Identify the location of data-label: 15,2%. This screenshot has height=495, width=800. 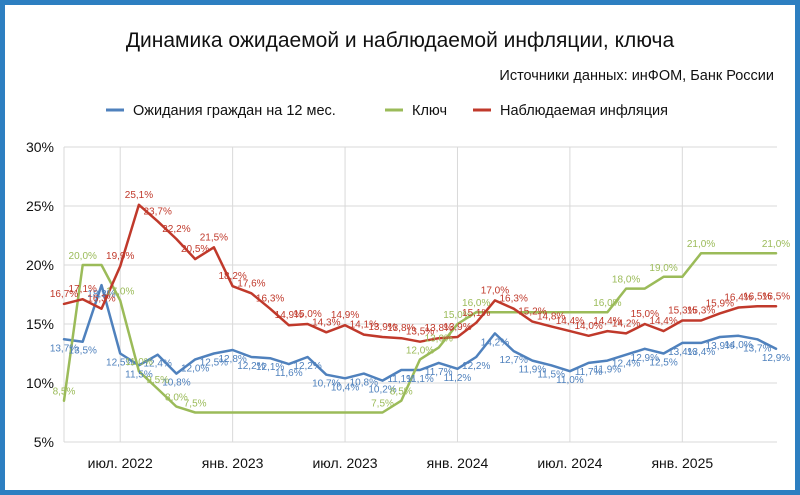
(532, 312).